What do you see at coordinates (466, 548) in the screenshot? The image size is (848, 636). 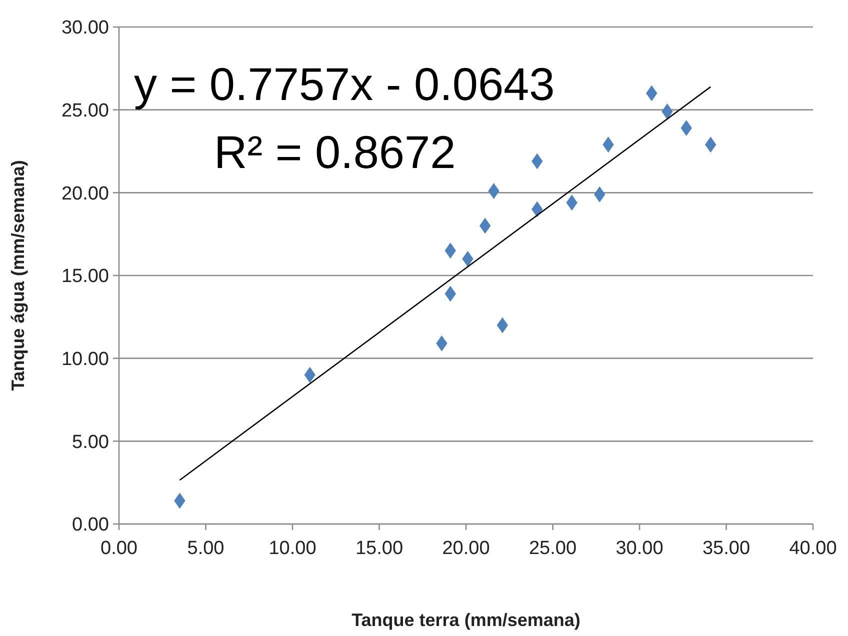 I see `x-tick-label: 20.00` at bounding box center [466, 548].